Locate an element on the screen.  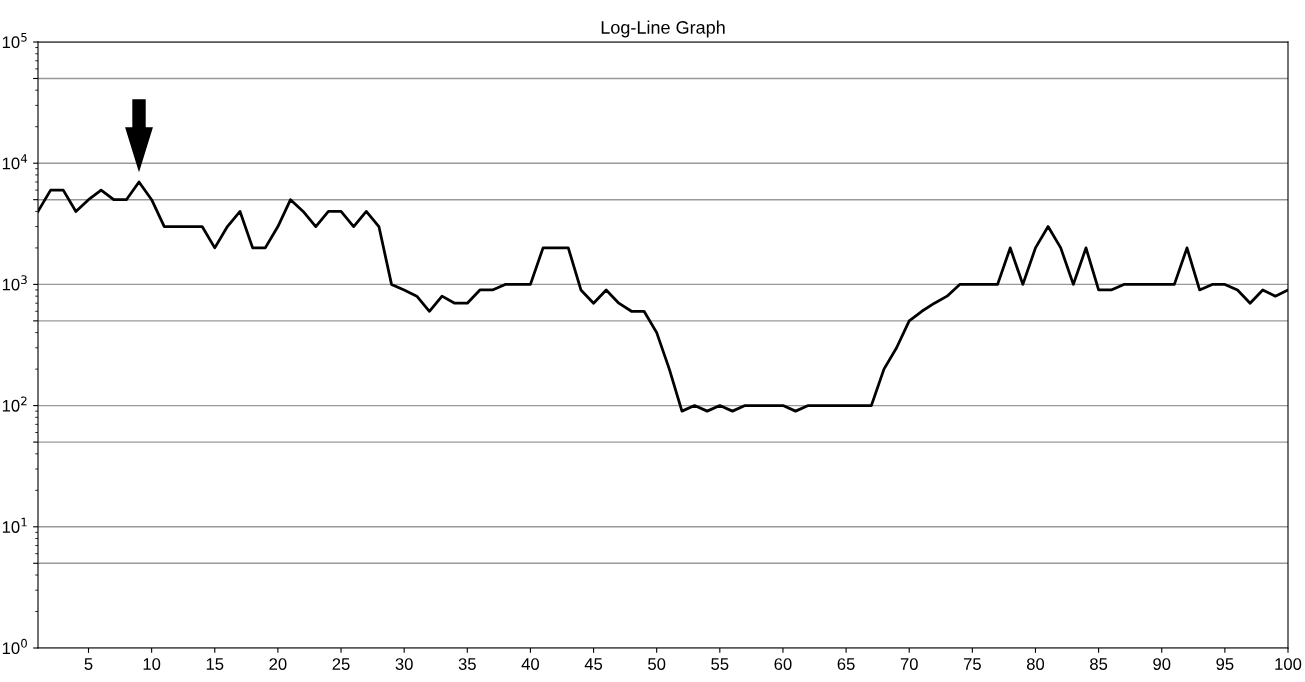
x-tick-label: 90 is located at coordinates (1162, 664).